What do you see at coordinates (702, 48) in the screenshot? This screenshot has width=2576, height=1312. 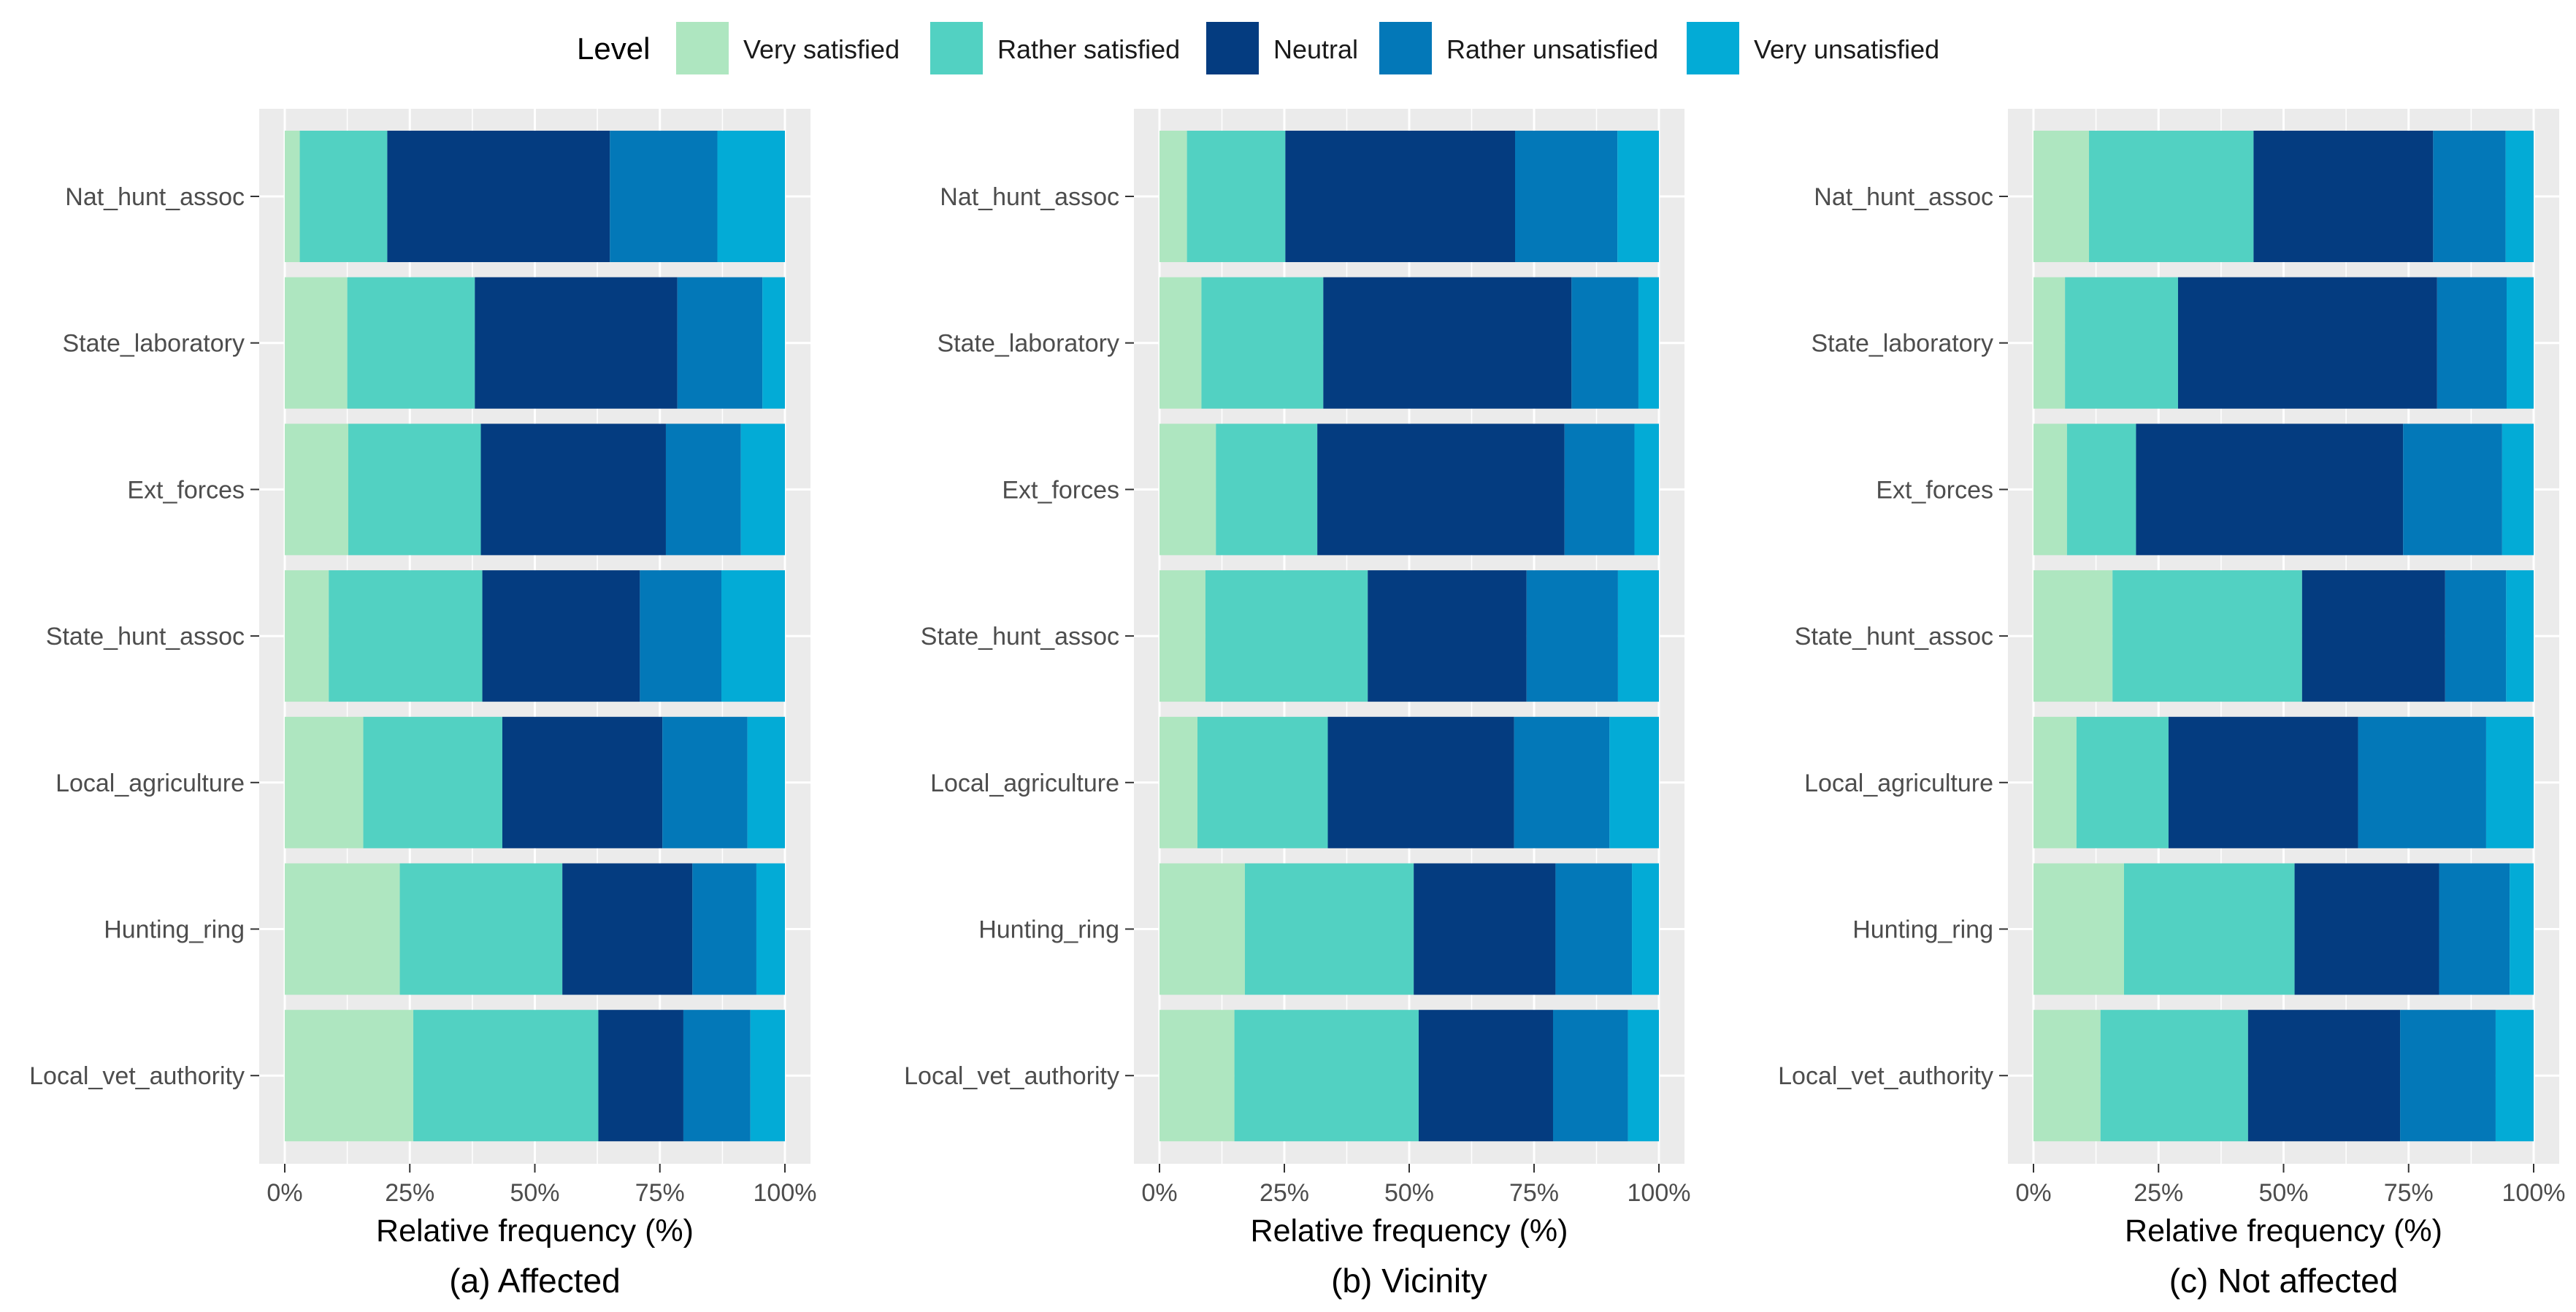 I see `legend-swatch-very-satisfied` at bounding box center [702, 48].